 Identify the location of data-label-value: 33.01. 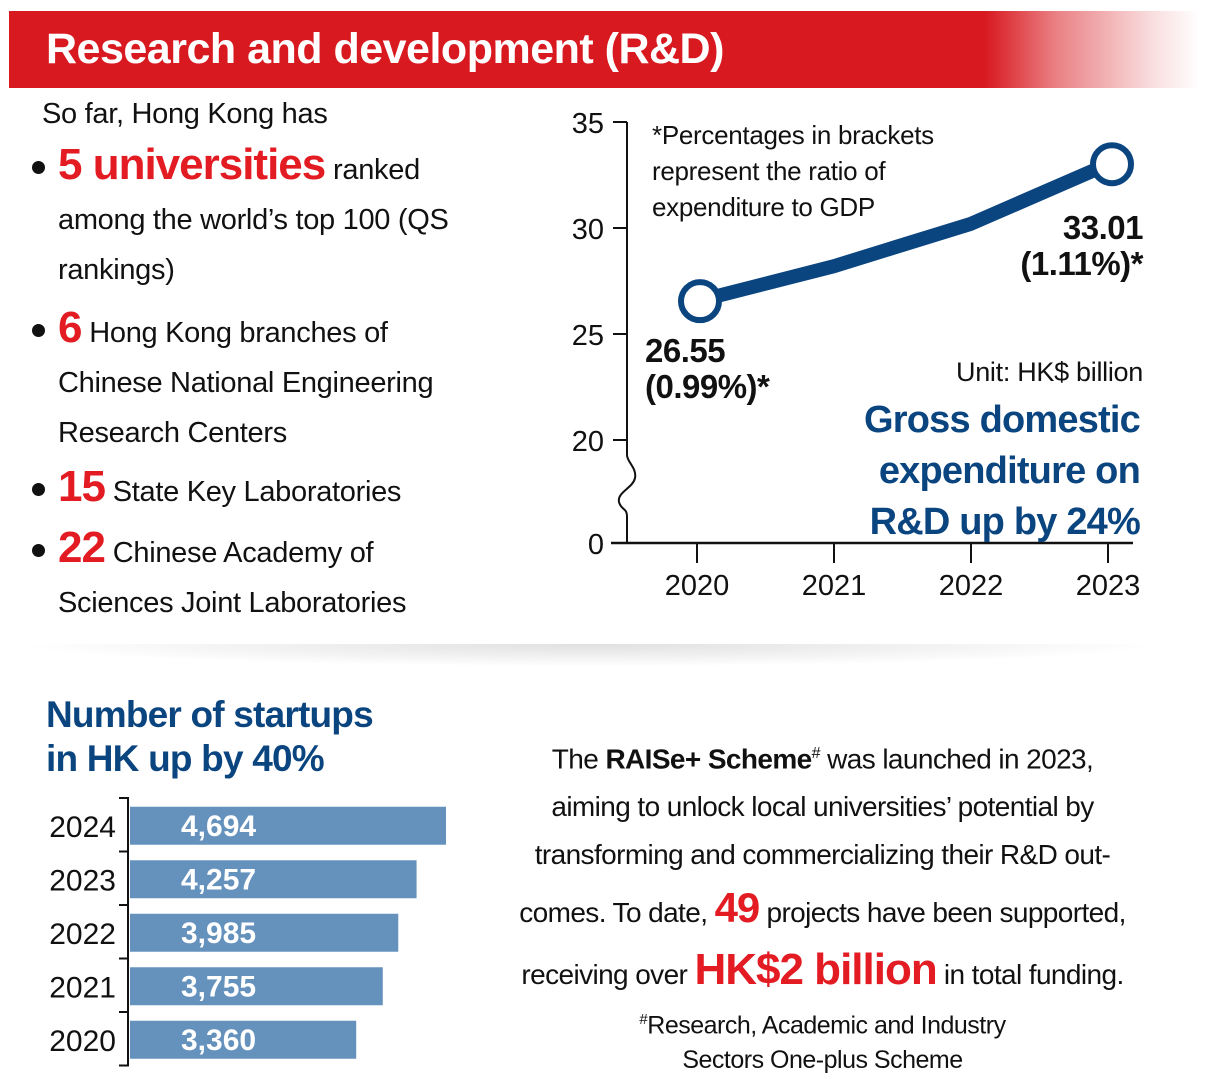
(1103, 227).